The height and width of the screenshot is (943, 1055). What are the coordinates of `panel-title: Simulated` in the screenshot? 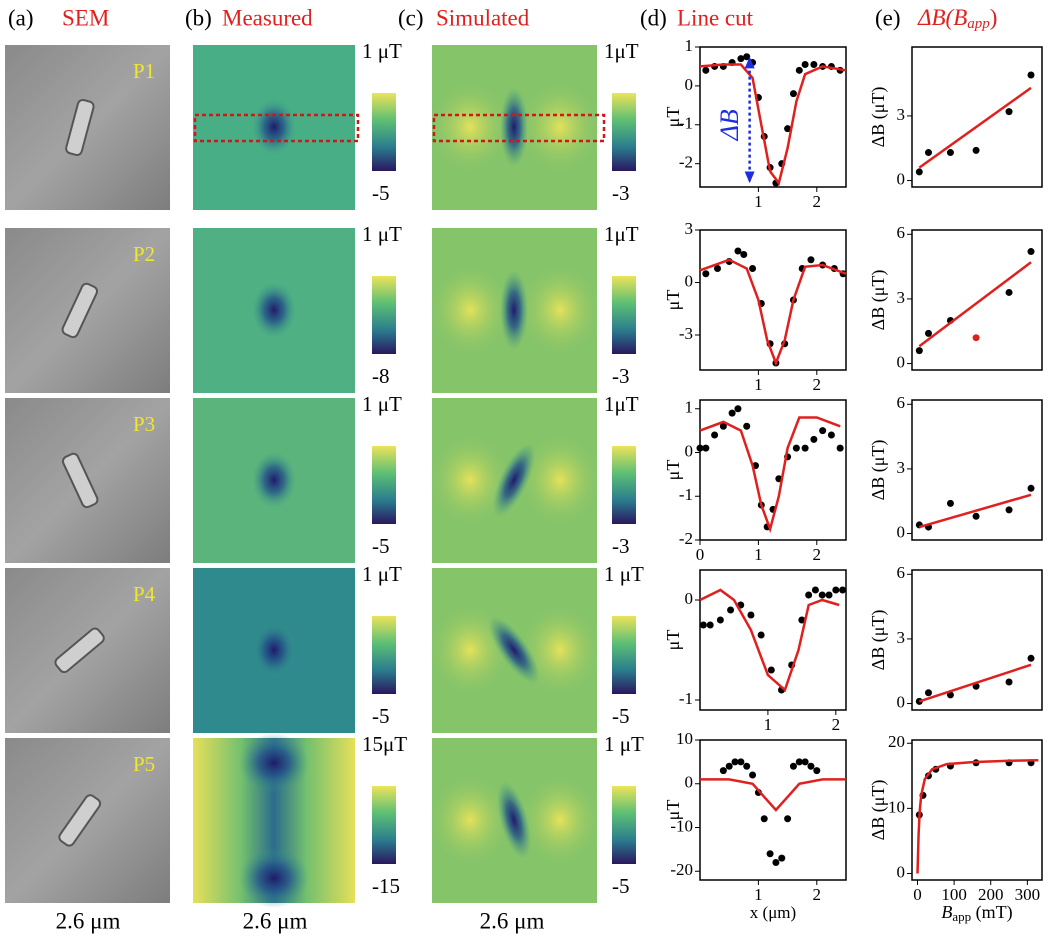 It's located at (483, 17).